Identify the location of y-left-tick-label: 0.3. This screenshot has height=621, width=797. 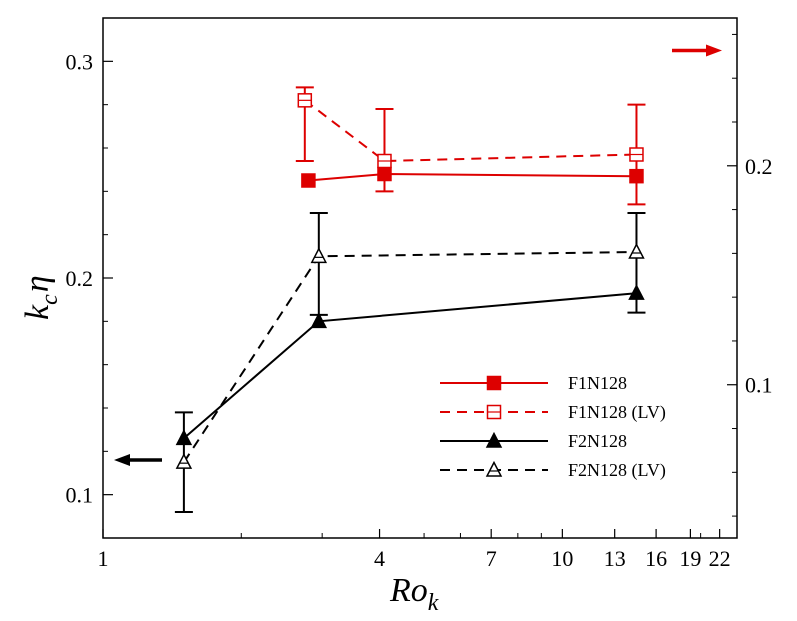
(80, 61).